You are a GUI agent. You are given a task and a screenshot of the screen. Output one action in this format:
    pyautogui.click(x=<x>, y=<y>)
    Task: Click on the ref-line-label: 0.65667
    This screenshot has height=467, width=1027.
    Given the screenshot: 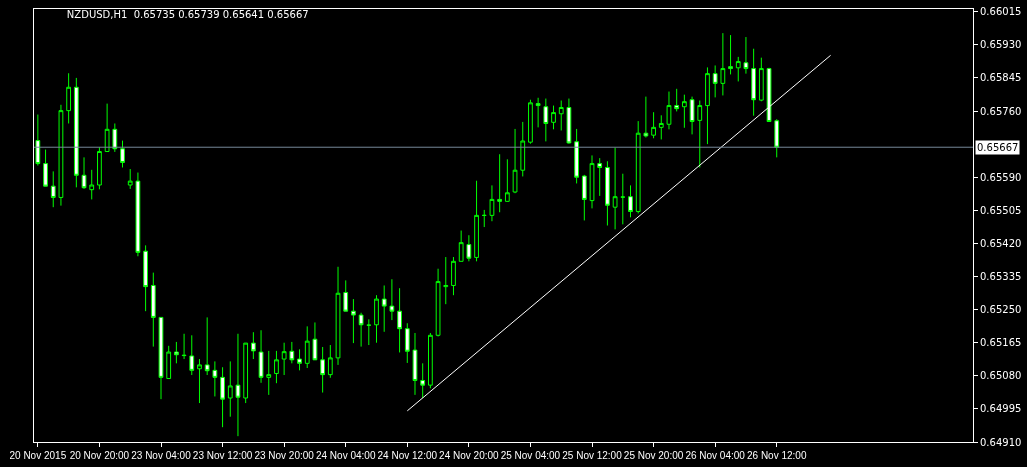 What is the action you would take?
    pyautogui.click(x=998, y=147)
    